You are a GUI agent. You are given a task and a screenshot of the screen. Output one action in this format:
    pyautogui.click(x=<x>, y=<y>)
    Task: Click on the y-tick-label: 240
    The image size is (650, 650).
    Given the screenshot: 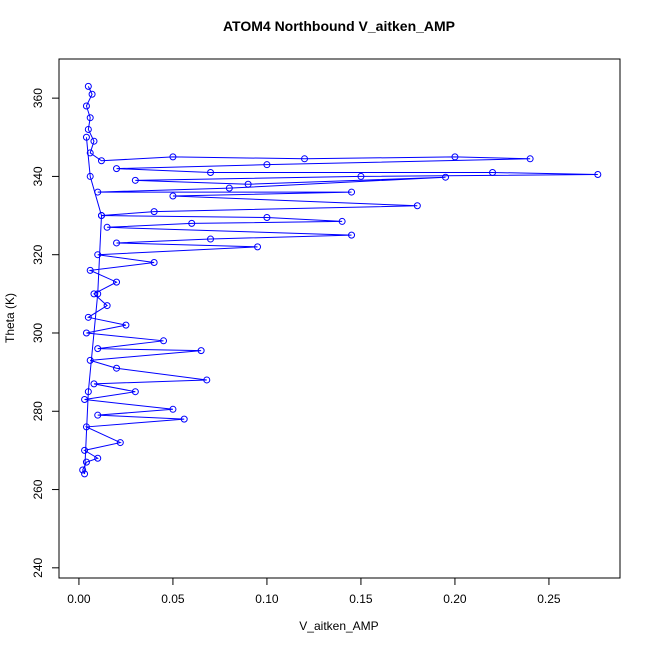 What is the action you would take?
    pyautogui.click(x=38, y=567)
    